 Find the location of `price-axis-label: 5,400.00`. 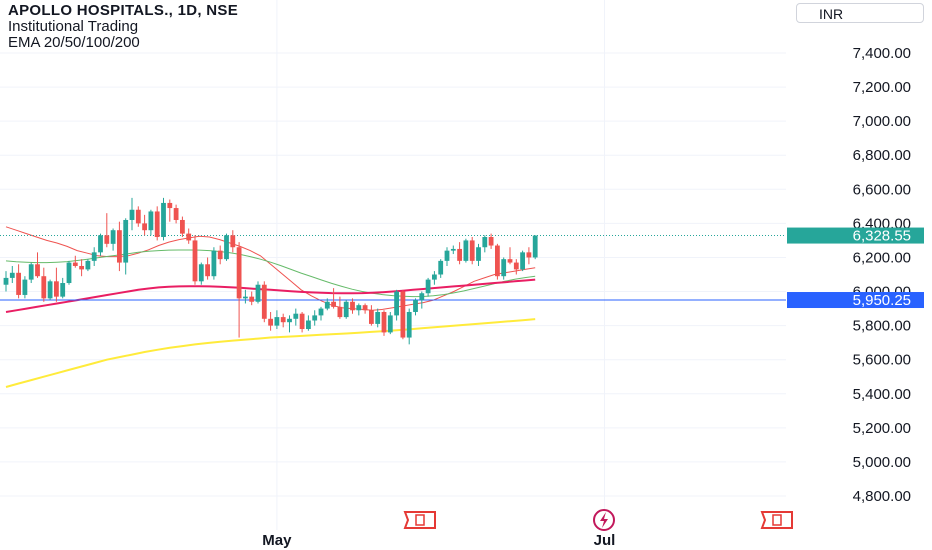

price-axis-label: 5,400.00 is located at coordinates (882, 394).